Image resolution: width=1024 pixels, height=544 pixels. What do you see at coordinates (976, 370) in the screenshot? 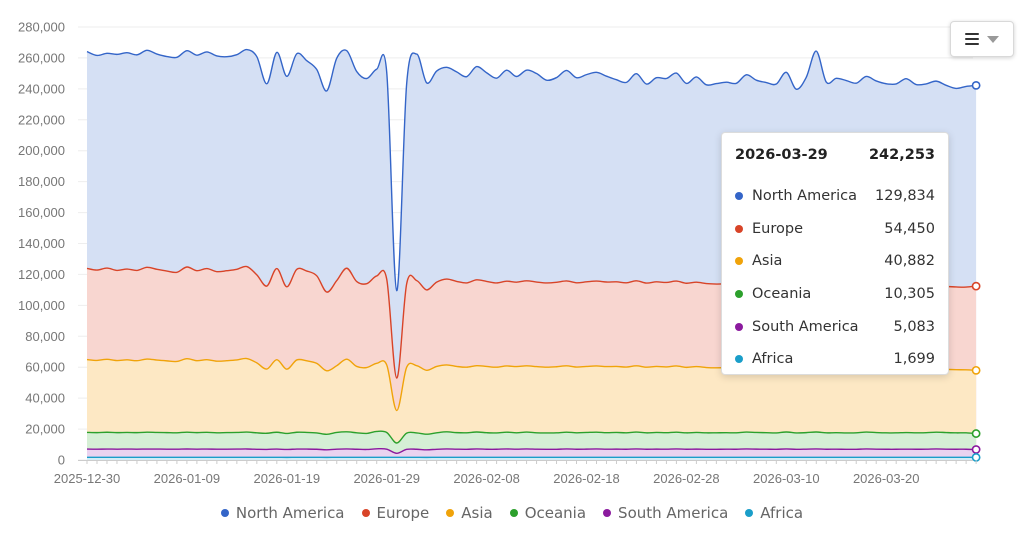
I see `endpoint-asia` at bounding box center [976, 370].